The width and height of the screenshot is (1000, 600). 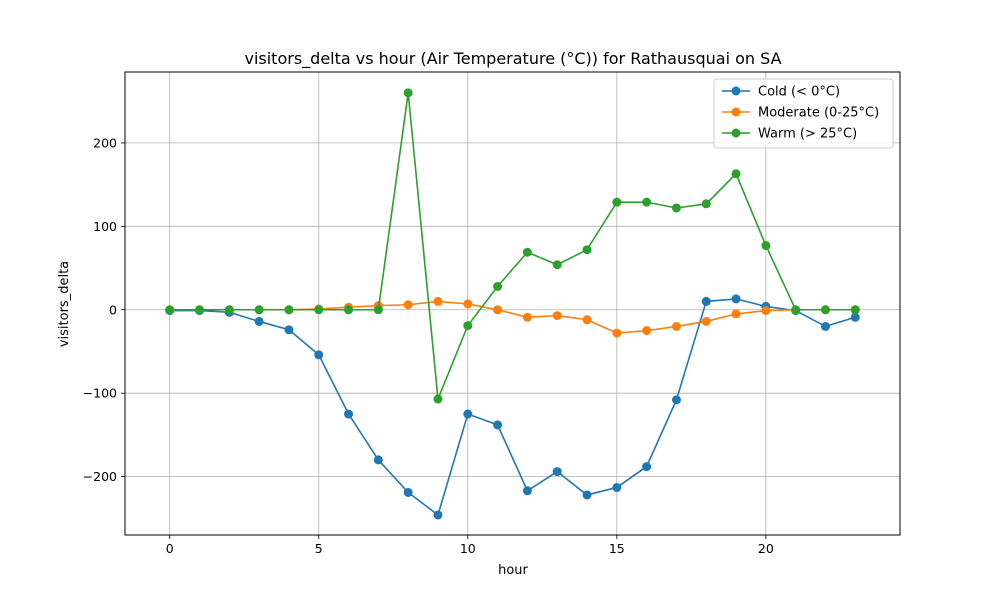 What do you see at coordinates (105, 226) in the screenshot?
I see `y-tick-label: 100` at bounding box center [105, 226].